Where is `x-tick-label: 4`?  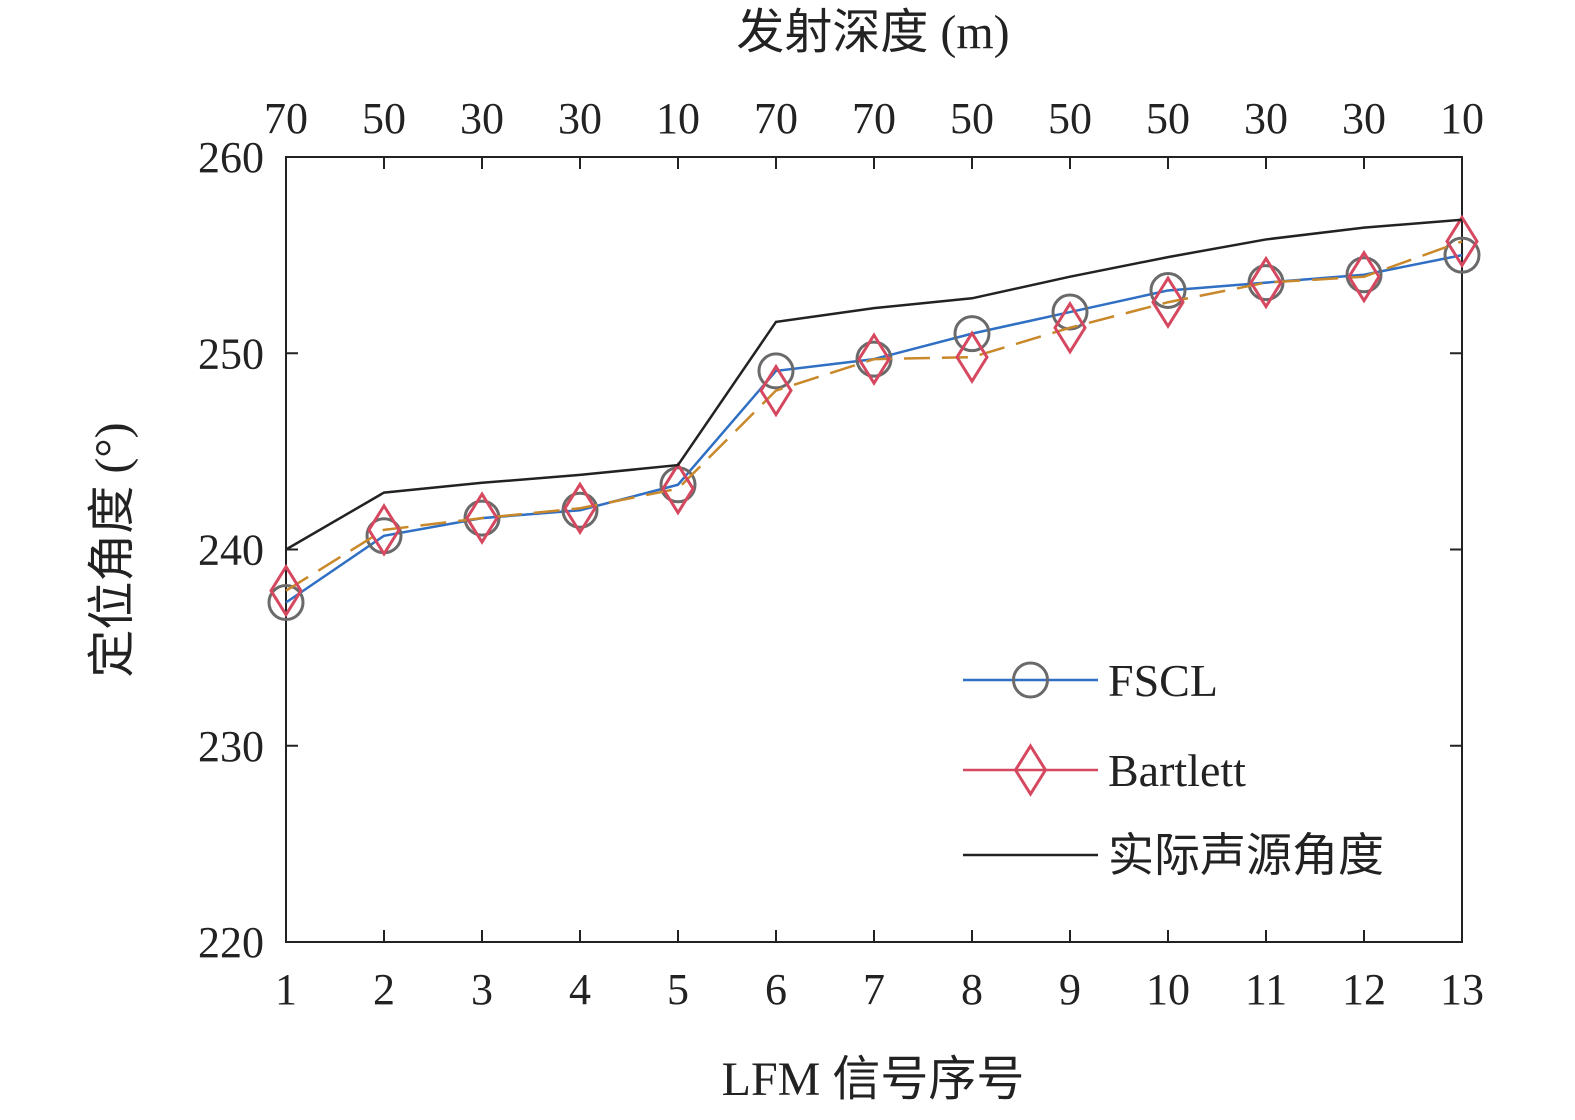 x-tick-label: 4 is located at coordinates (580, 989).